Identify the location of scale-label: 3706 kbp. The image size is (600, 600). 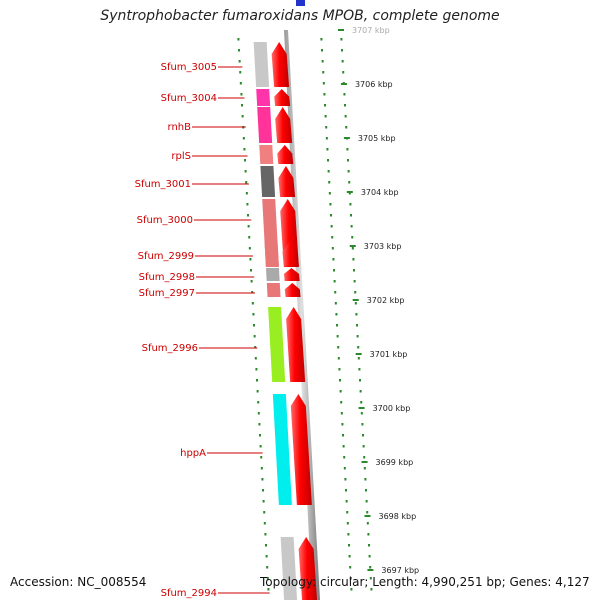
(374, 84).